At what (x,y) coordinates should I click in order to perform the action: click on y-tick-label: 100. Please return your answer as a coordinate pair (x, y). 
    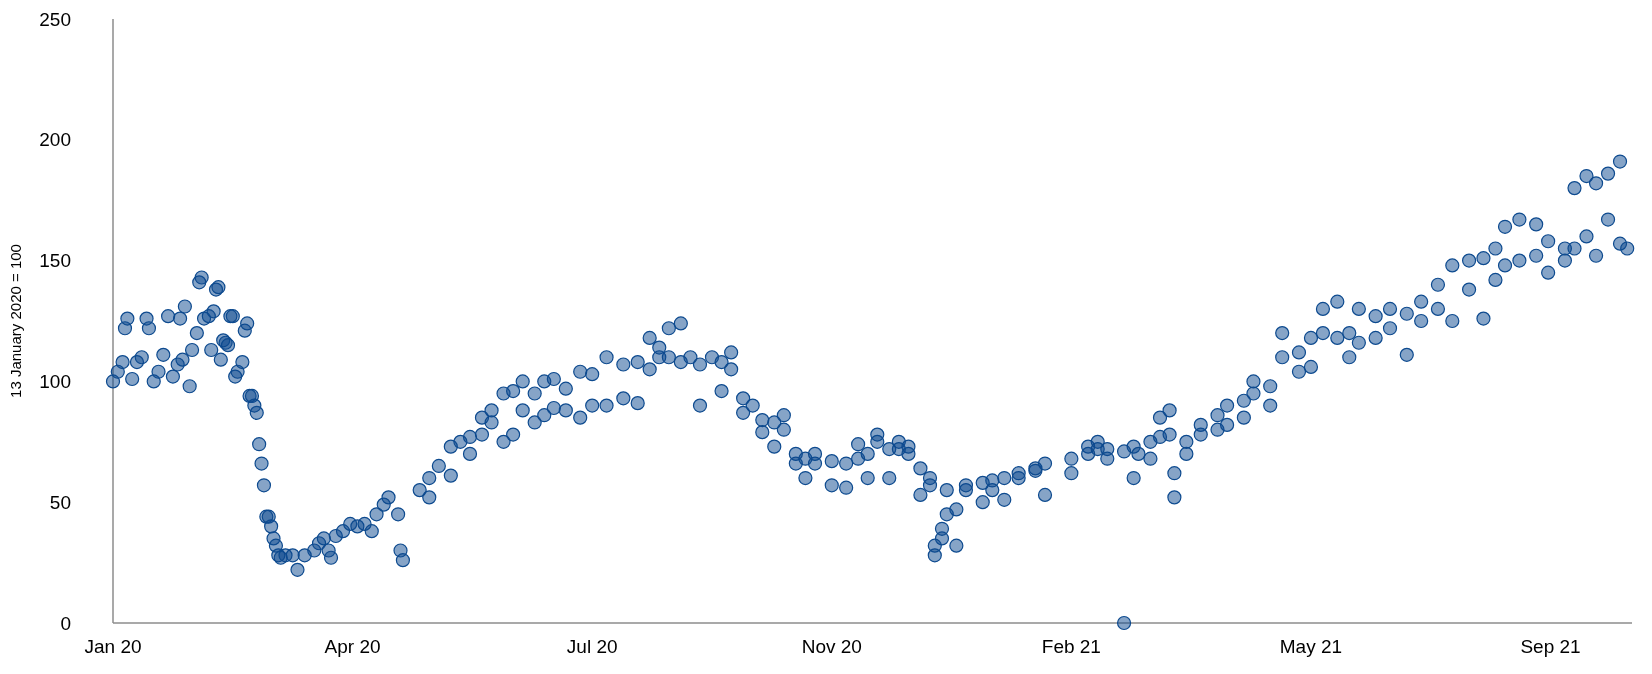
    Looking at the image, I should click on (55, 382).